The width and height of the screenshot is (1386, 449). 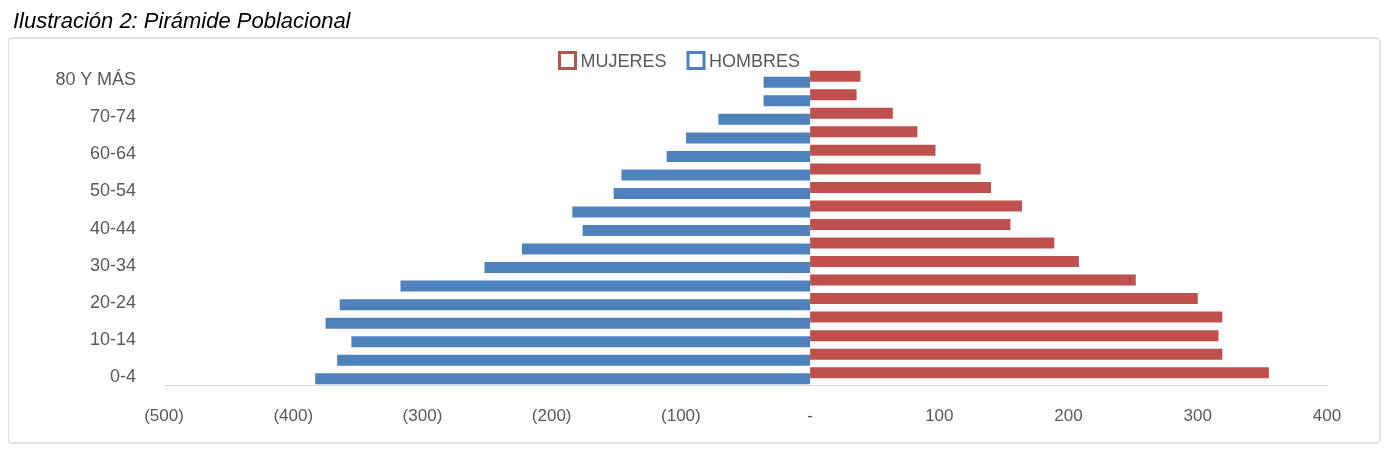 What do you see at coordinates (422, 415) in the screenshot?
I see `x-tick-label: (300)` at bounding box center [422, 415].